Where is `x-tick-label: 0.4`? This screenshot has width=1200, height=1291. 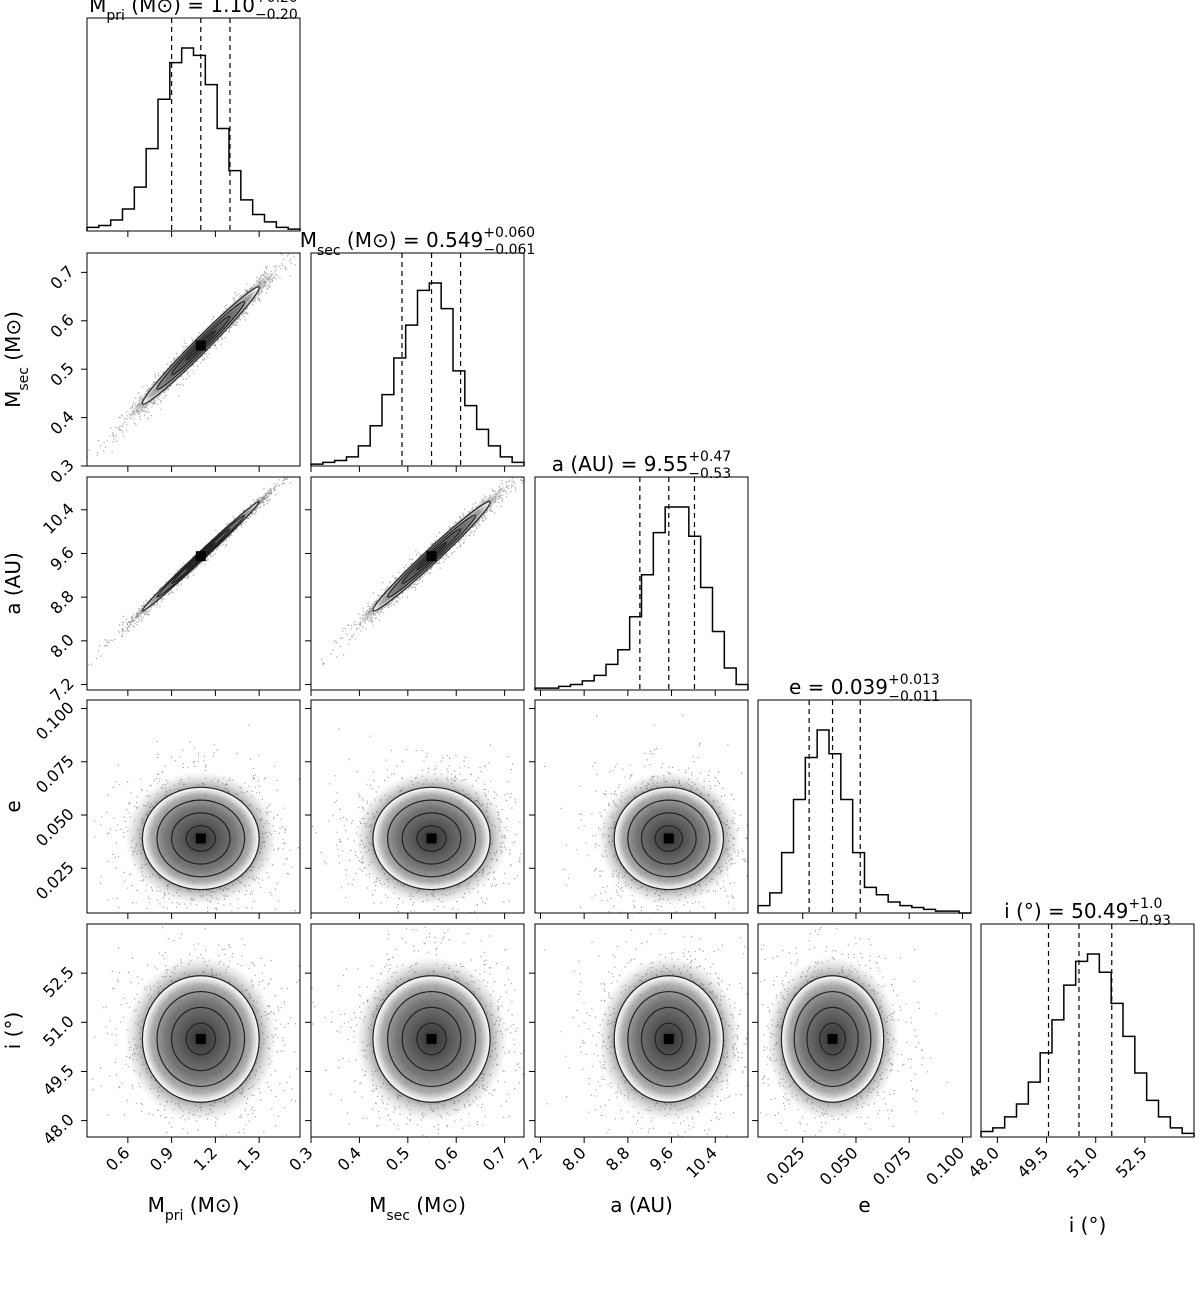 x-tick-label: 0.4 is located at coordinates (349, 1158).